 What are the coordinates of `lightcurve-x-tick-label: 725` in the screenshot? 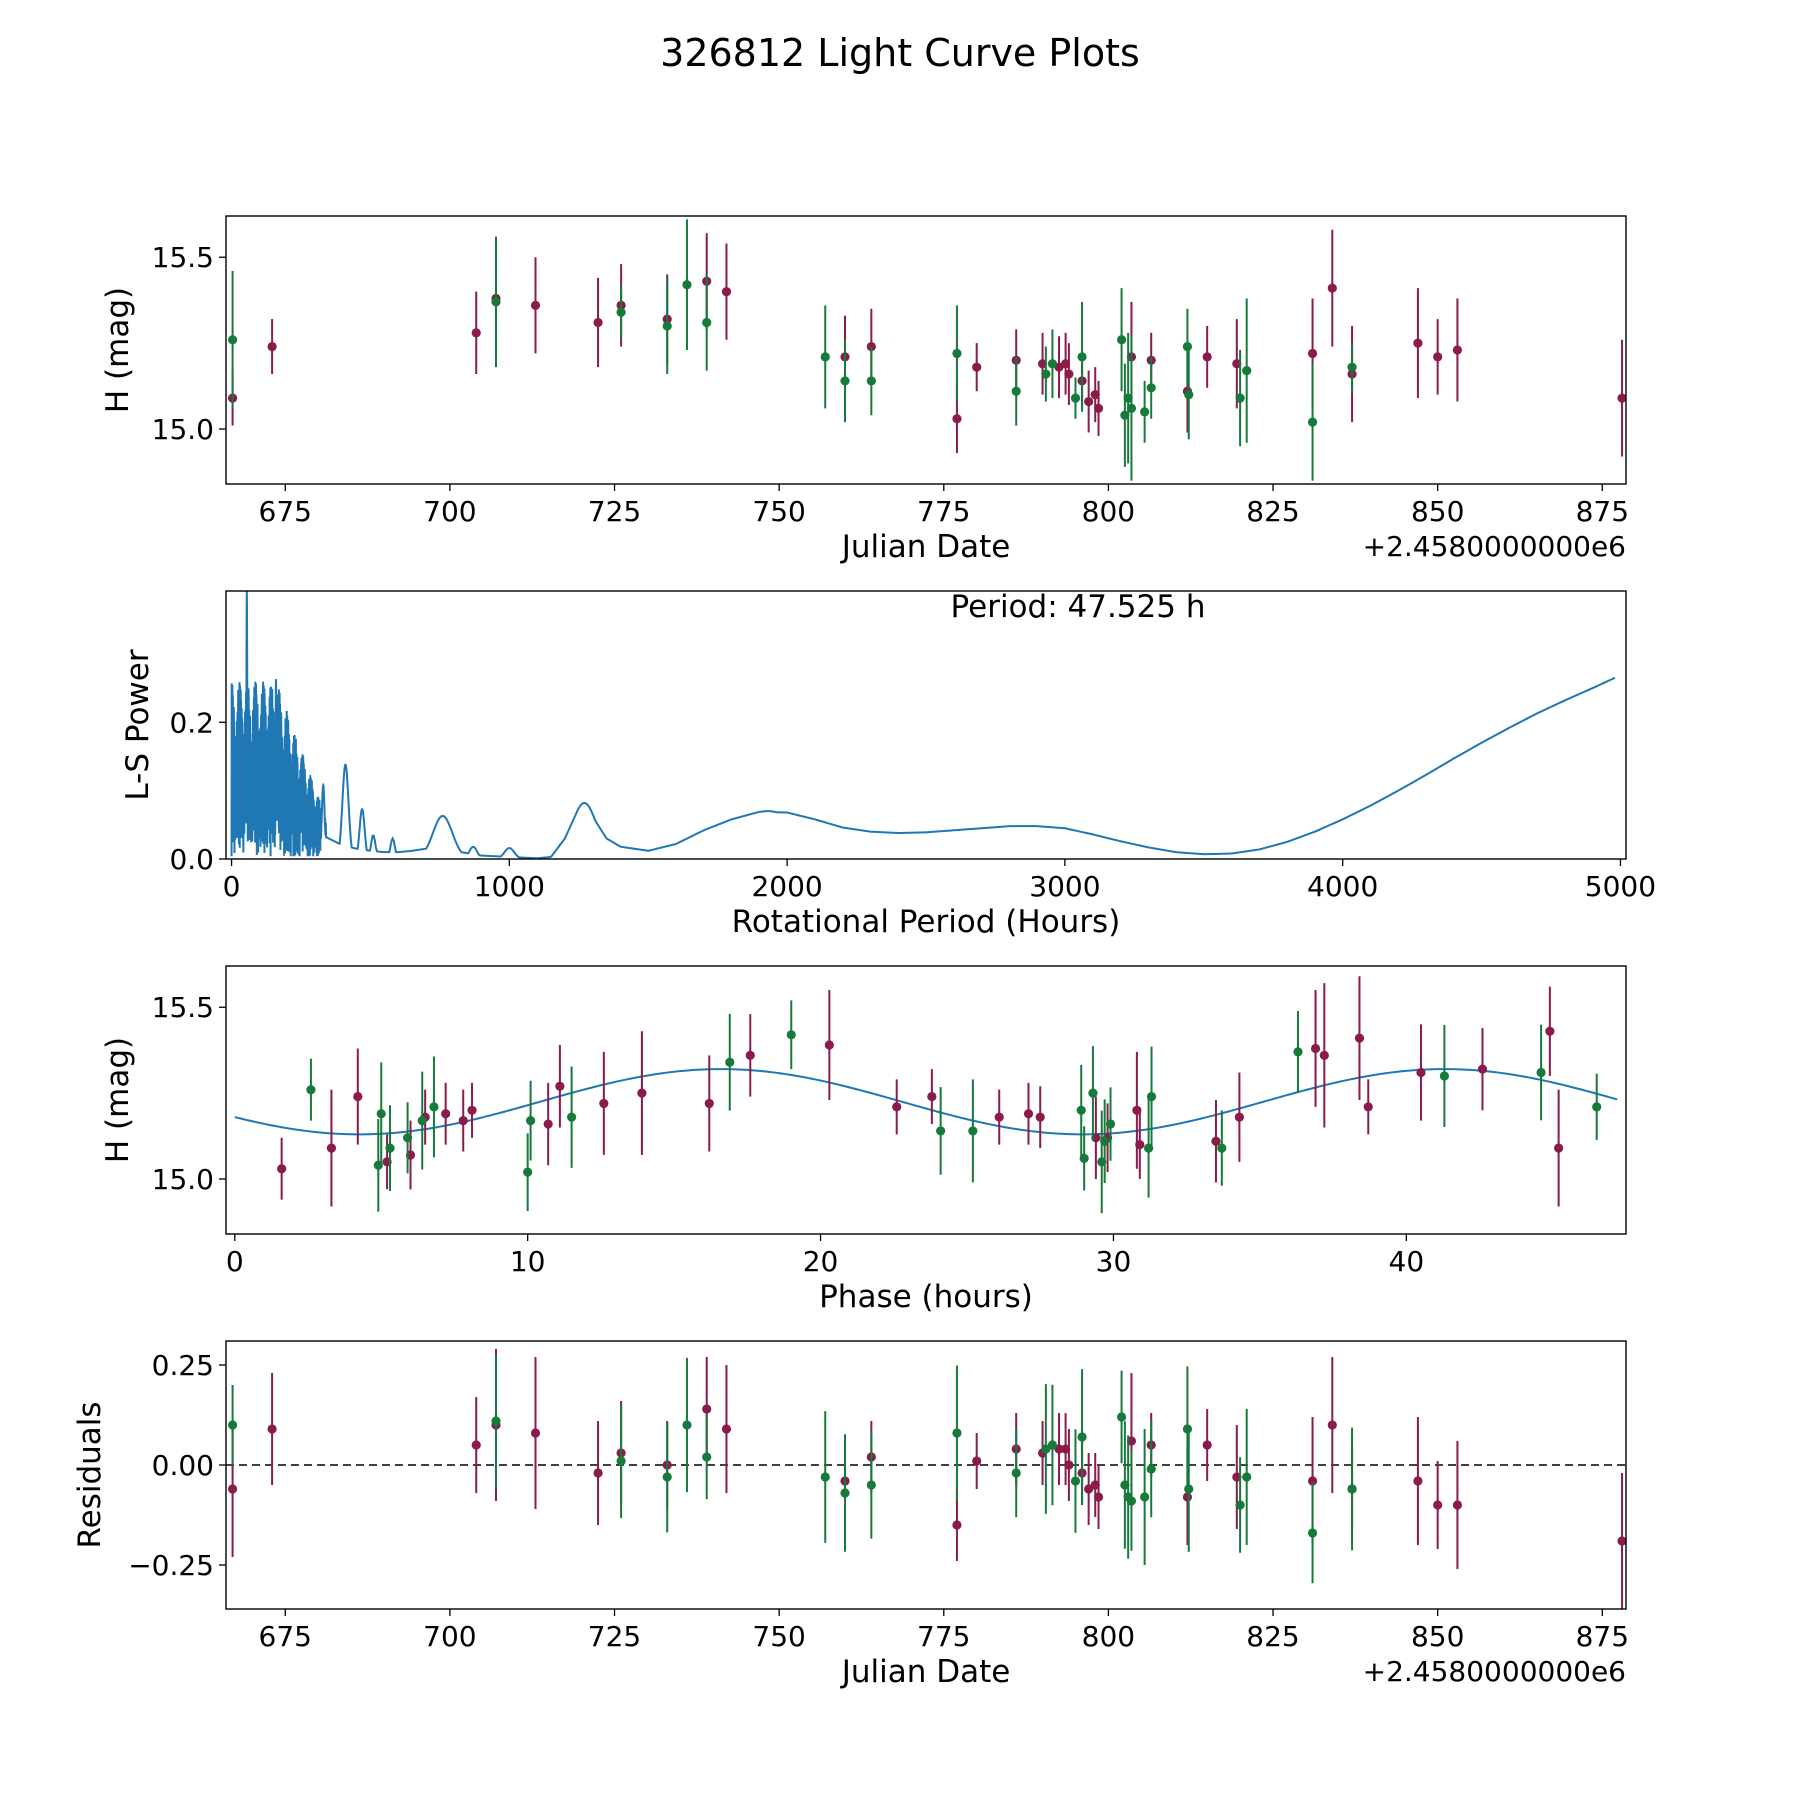 It's located at (614, 511).